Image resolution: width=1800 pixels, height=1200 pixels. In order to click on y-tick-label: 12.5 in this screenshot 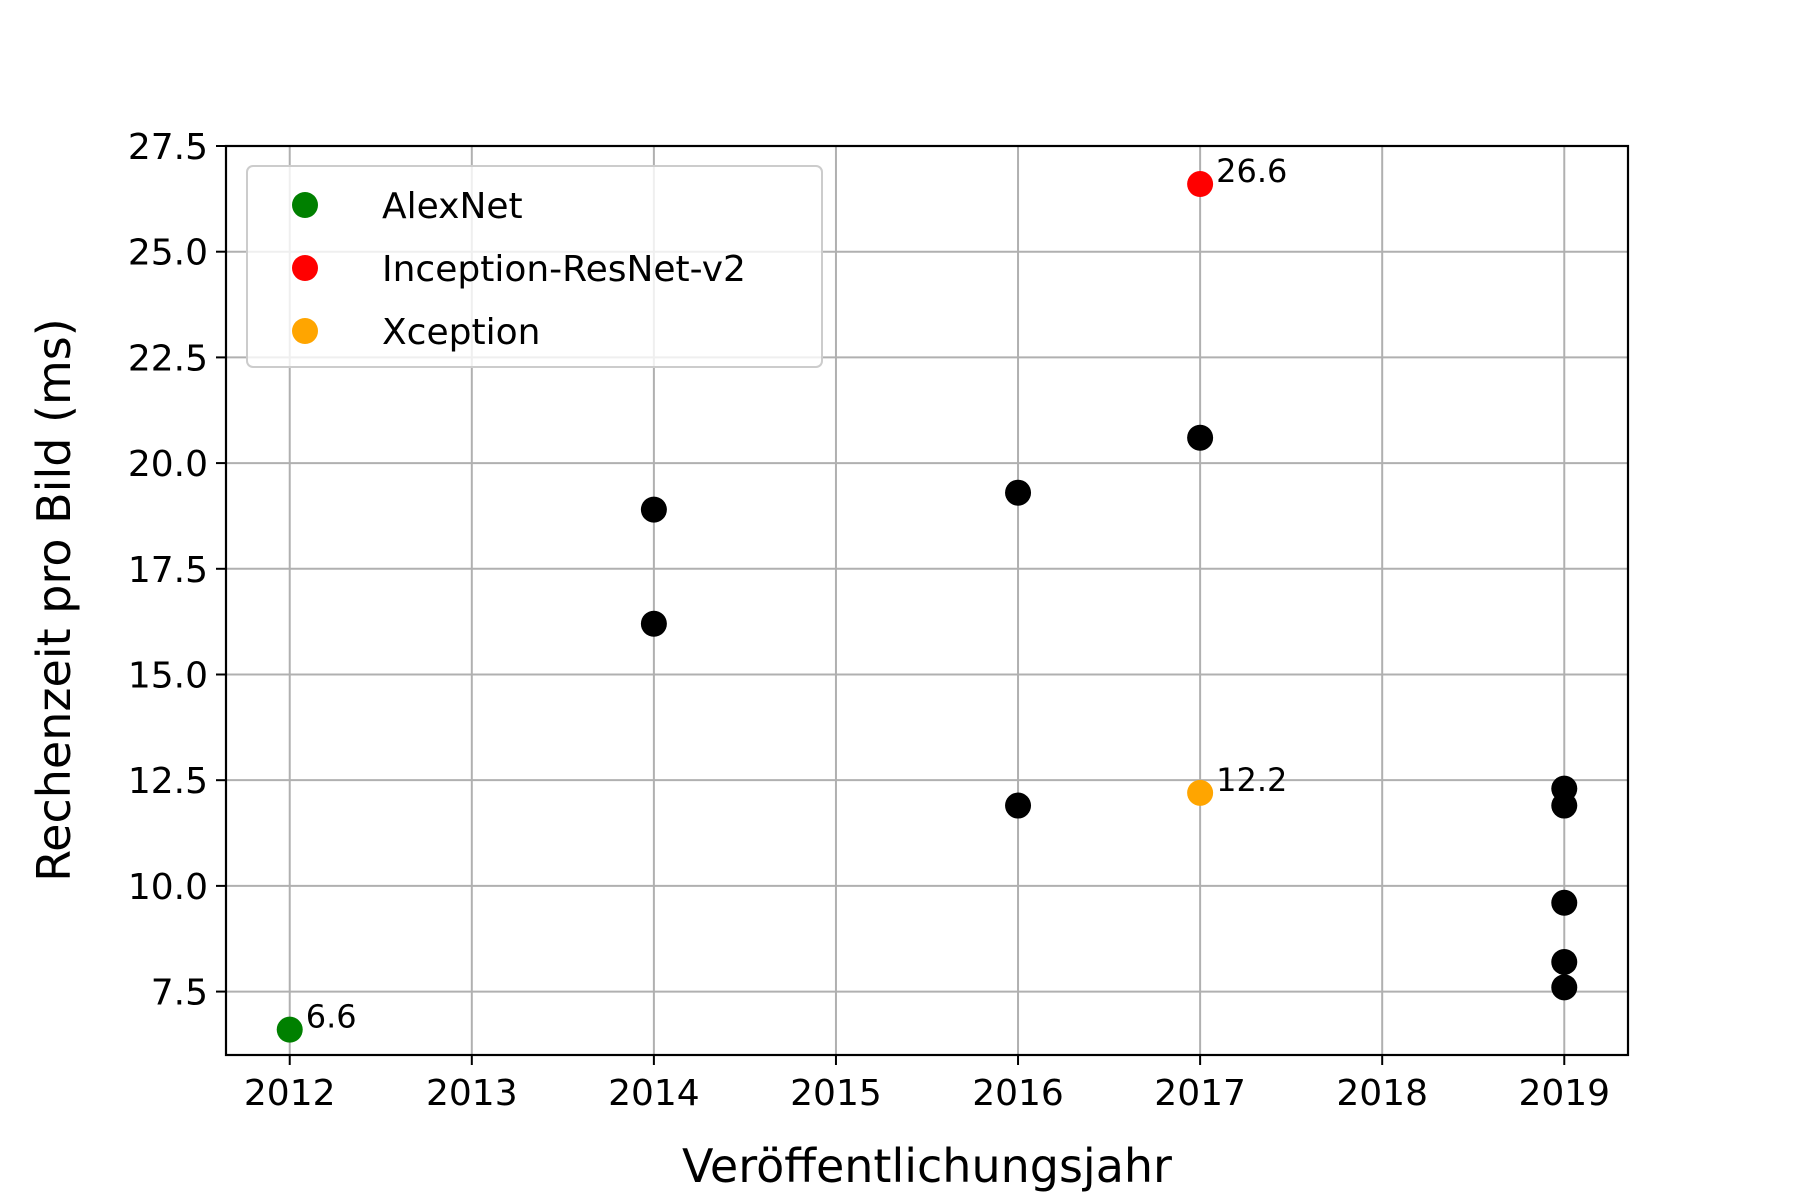, I will do `click(168, 781)`.